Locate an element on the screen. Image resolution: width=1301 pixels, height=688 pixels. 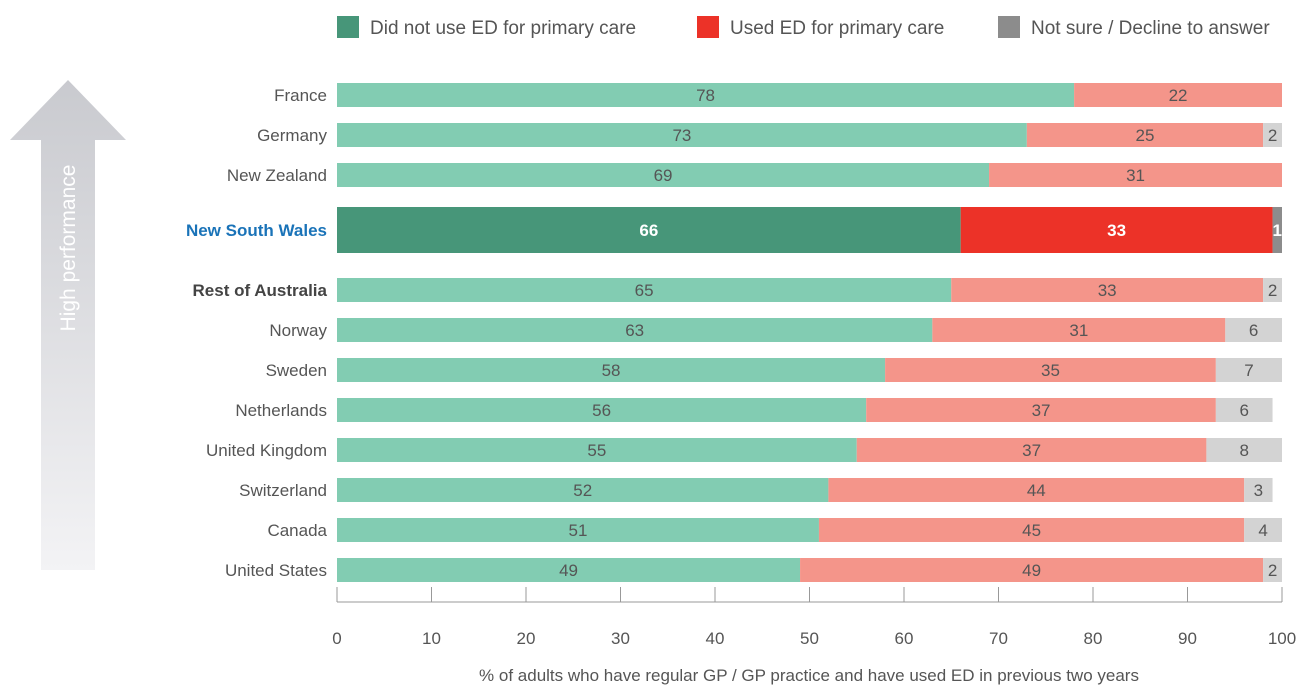
bar-new-south-wales-s3 is located at coordinates (1277, 230).